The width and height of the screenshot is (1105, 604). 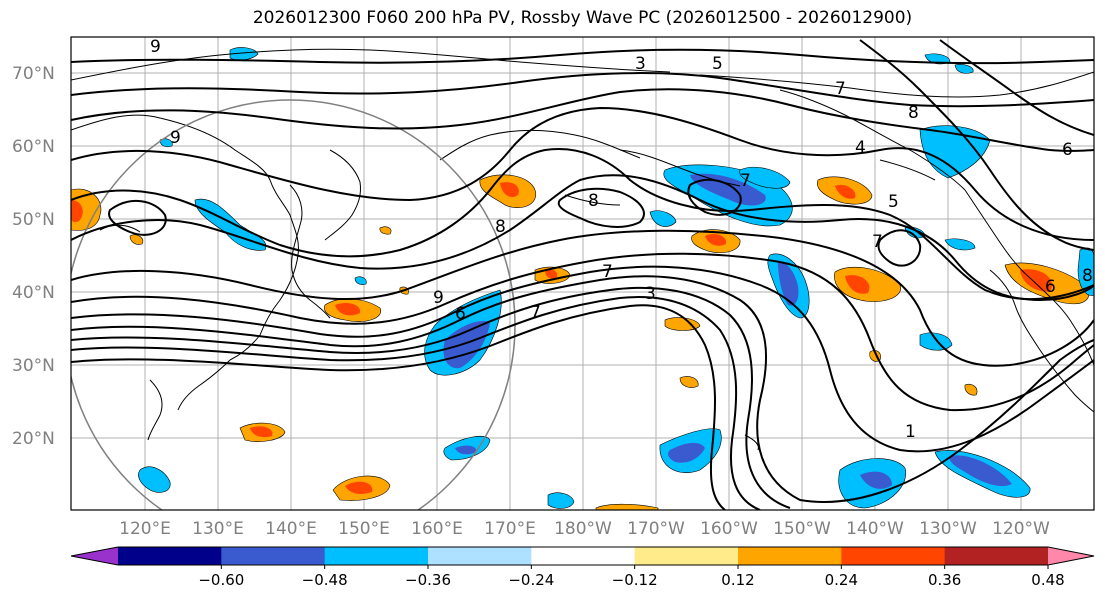 What do you see at coordinates (875, 529) in the screenshot?
I see `lon-label: 140°W` at bounding box center [875, 529].